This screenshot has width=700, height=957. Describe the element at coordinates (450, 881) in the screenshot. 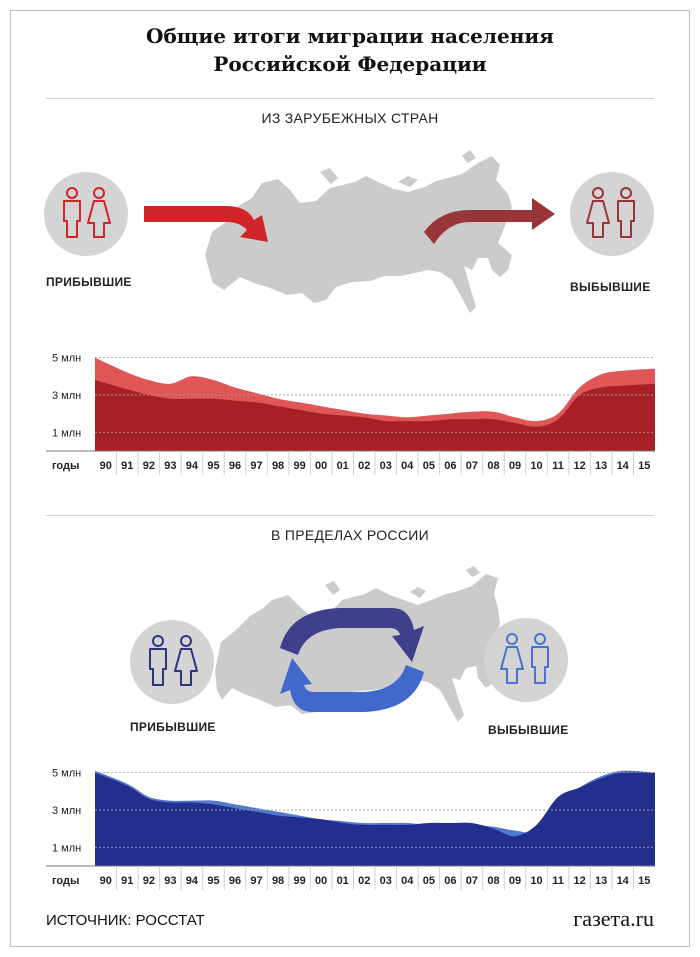

I see `domestic-chart-x-tick-label: 06` at that location.